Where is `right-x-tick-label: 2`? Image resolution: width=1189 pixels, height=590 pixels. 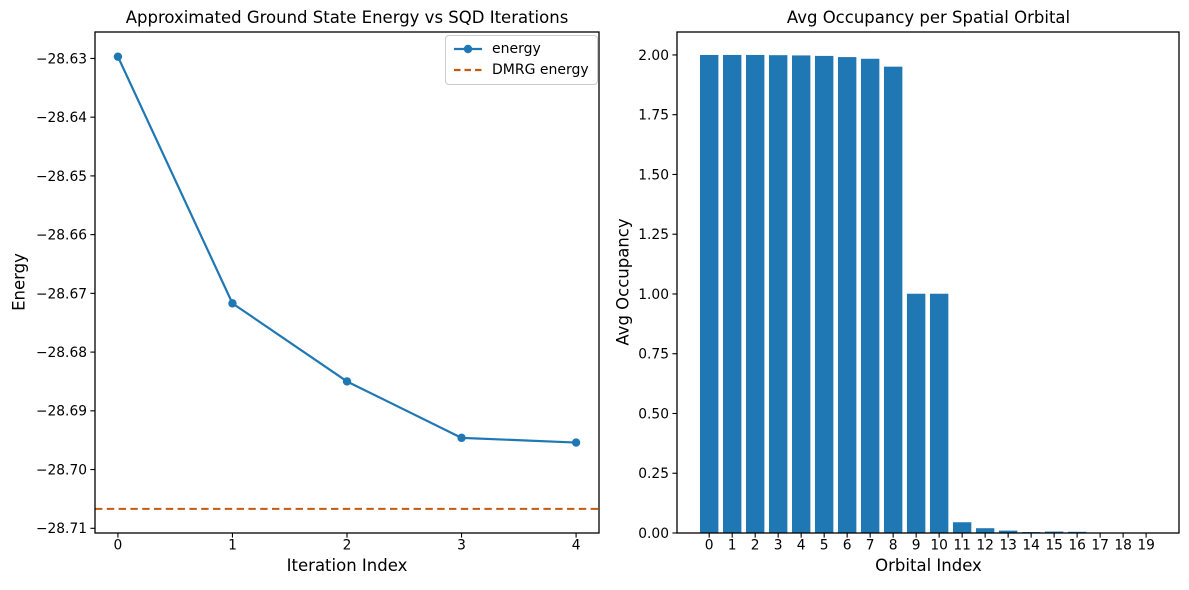 right-x-tick-label: 2 is located at coordinates (755, 546).